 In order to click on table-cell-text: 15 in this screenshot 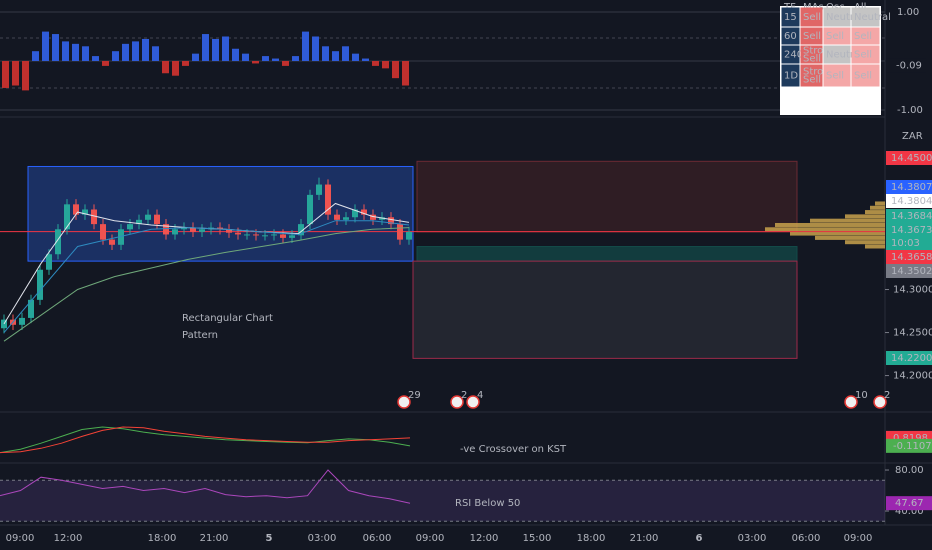, I will do `click(790, 17)`.